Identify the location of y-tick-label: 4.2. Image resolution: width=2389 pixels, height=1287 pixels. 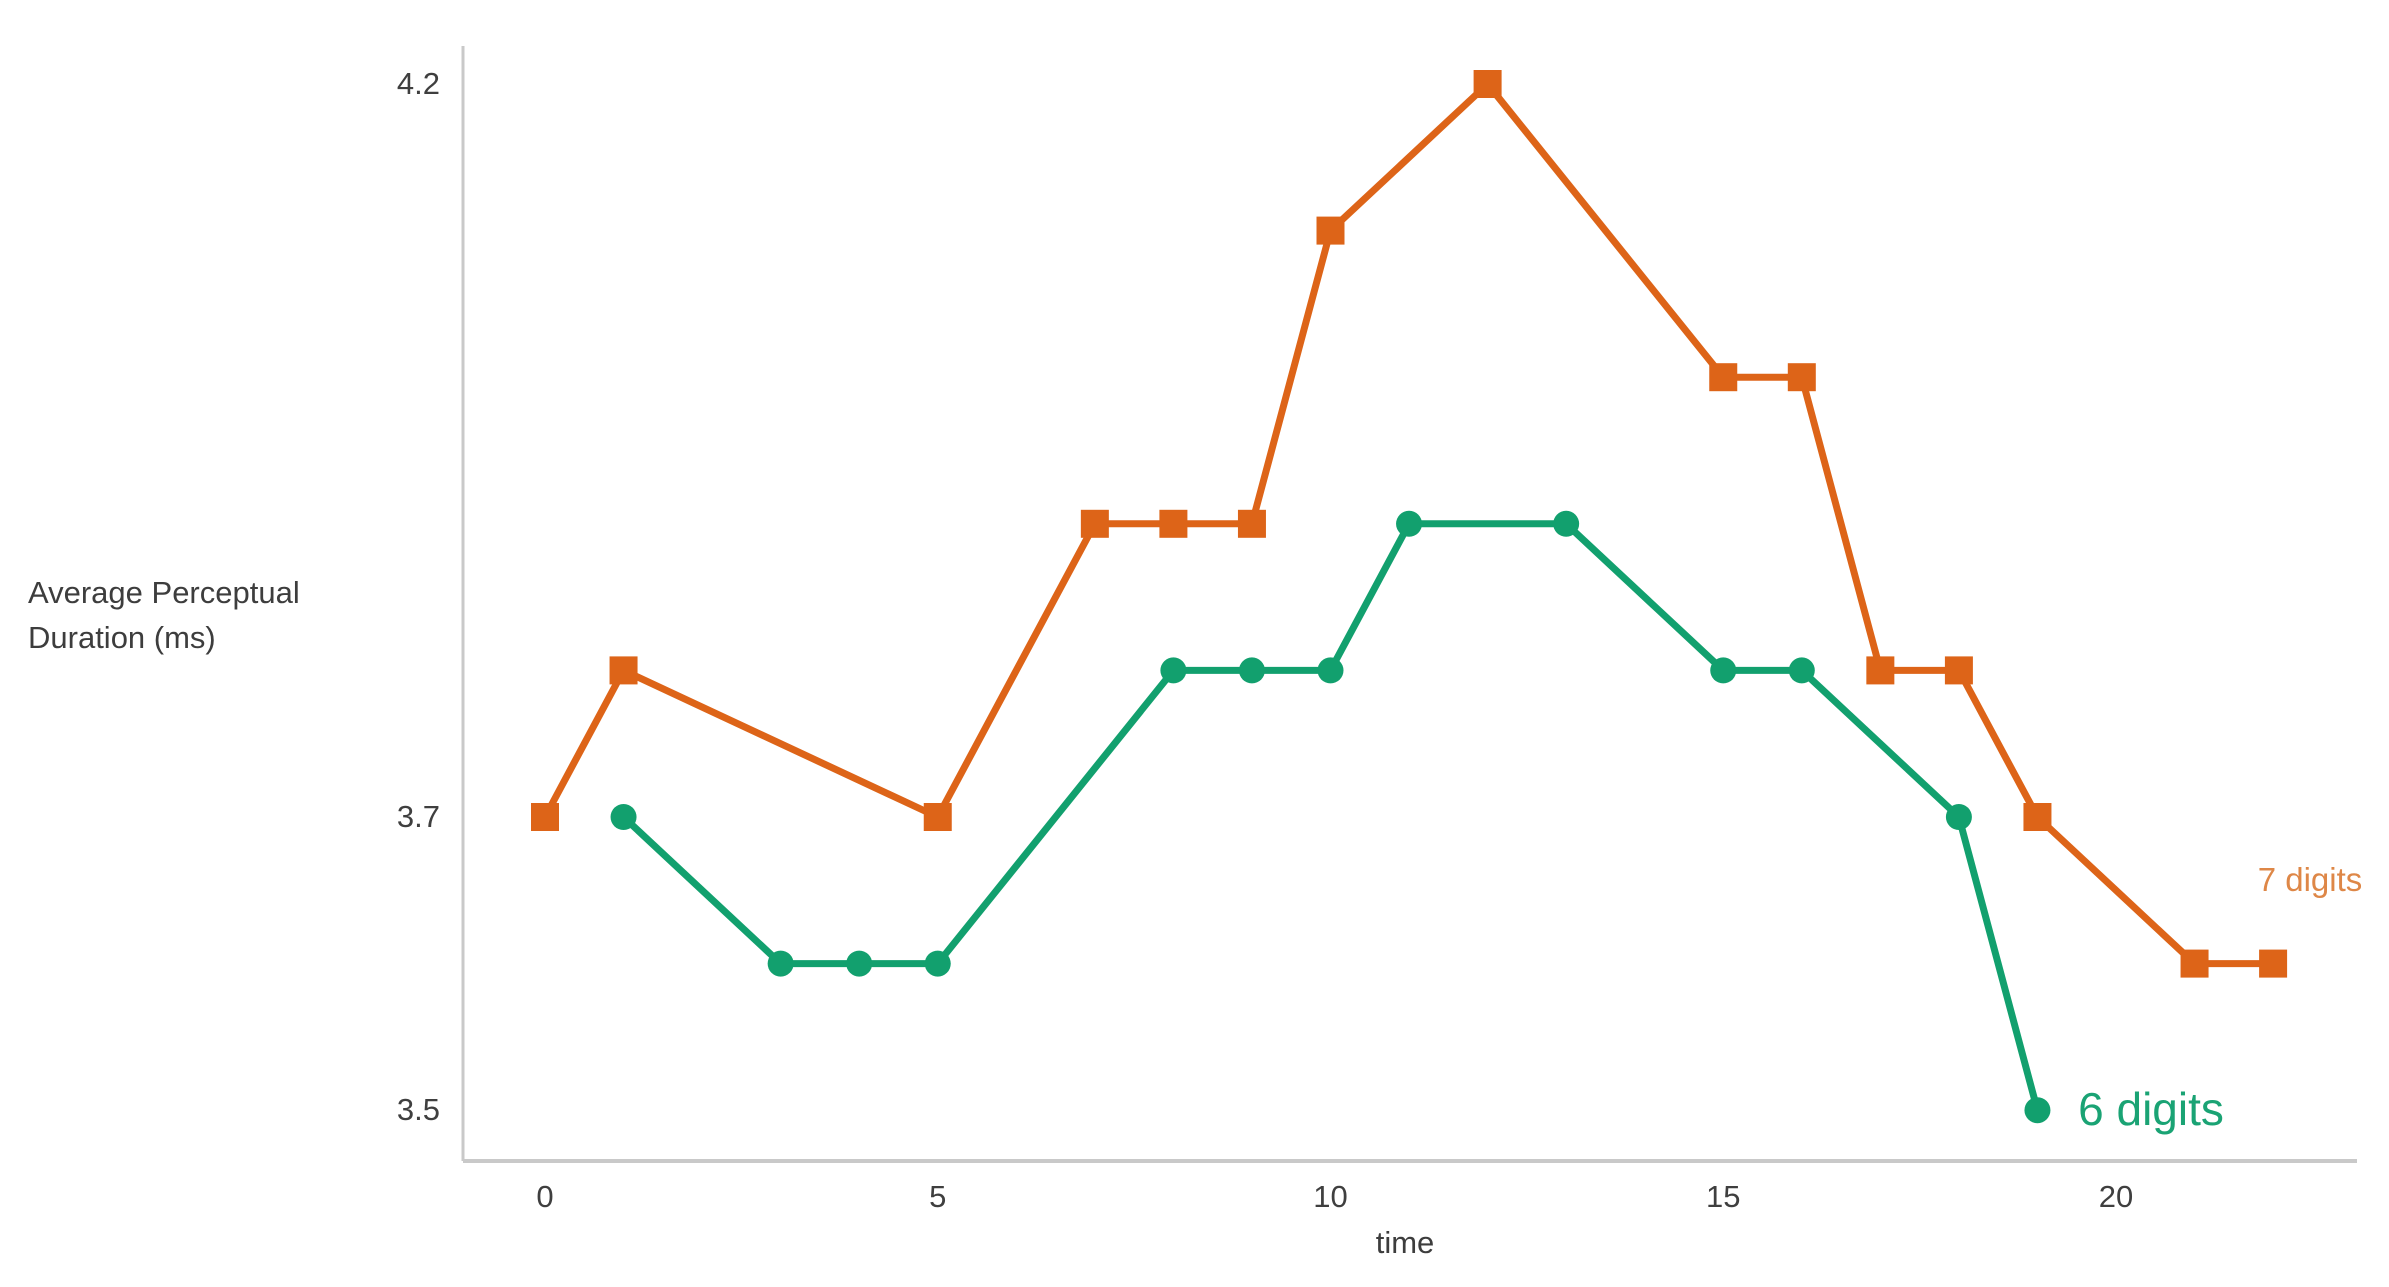
(418, 83).